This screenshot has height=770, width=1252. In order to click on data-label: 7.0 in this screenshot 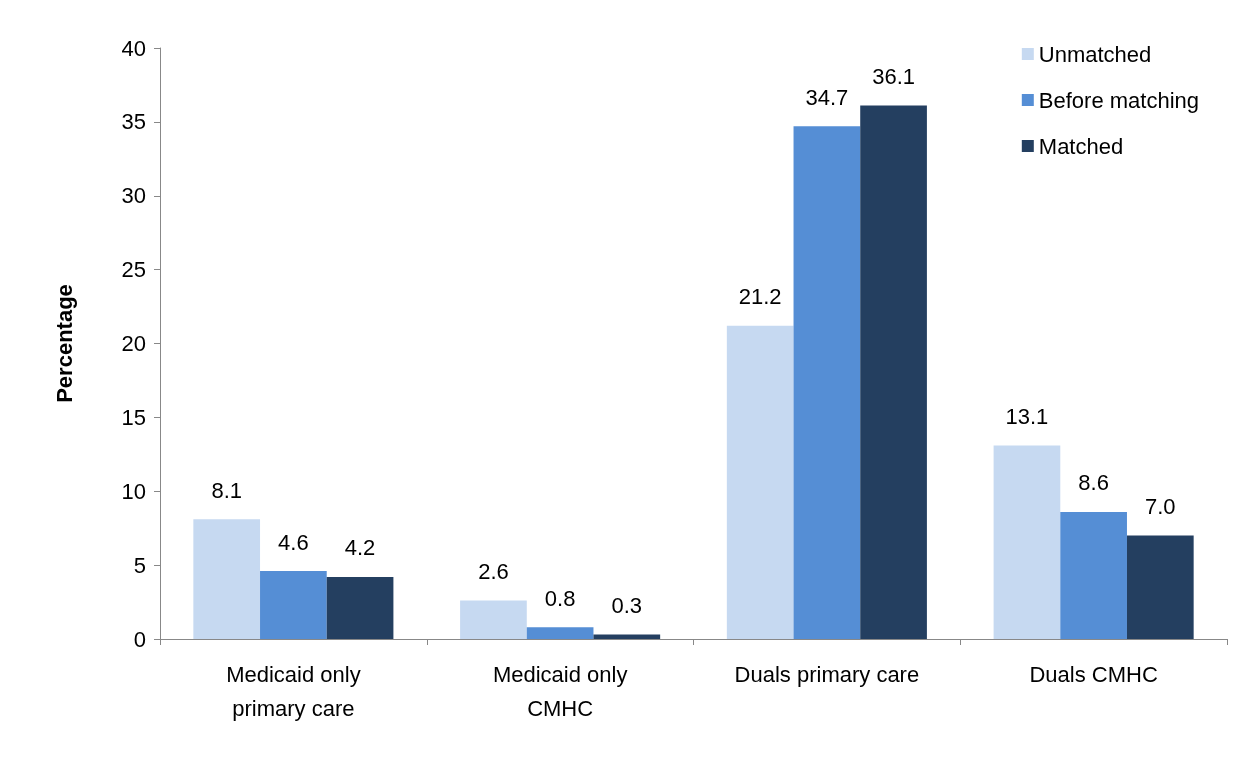, I will do `click(1160, 507)`.